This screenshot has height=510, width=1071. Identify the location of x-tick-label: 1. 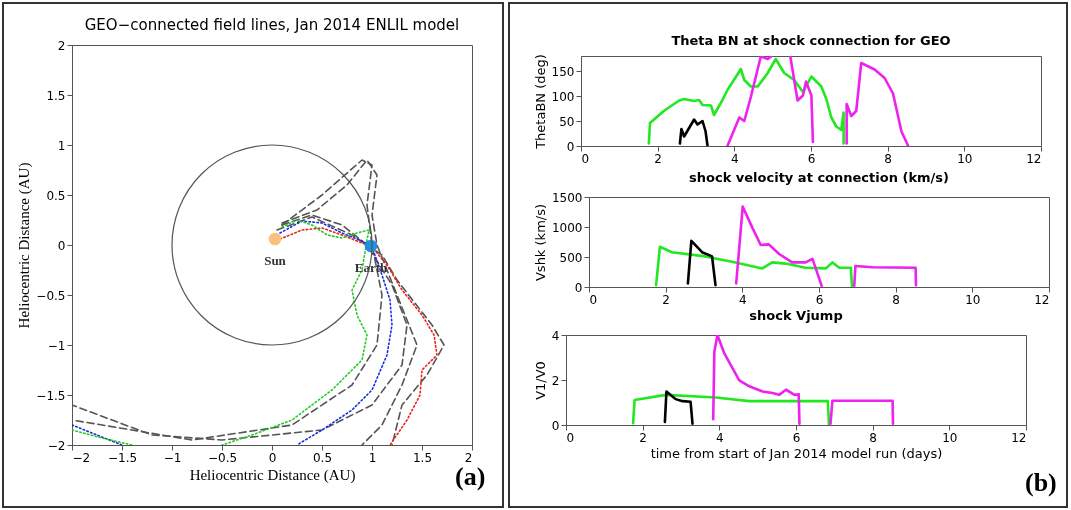
(372, 457).